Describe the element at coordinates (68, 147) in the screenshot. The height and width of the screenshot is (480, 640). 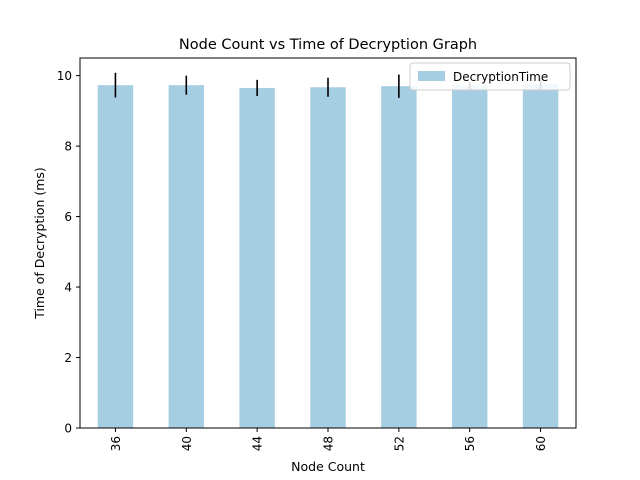
I see `y-tick-label: 8` at that location.